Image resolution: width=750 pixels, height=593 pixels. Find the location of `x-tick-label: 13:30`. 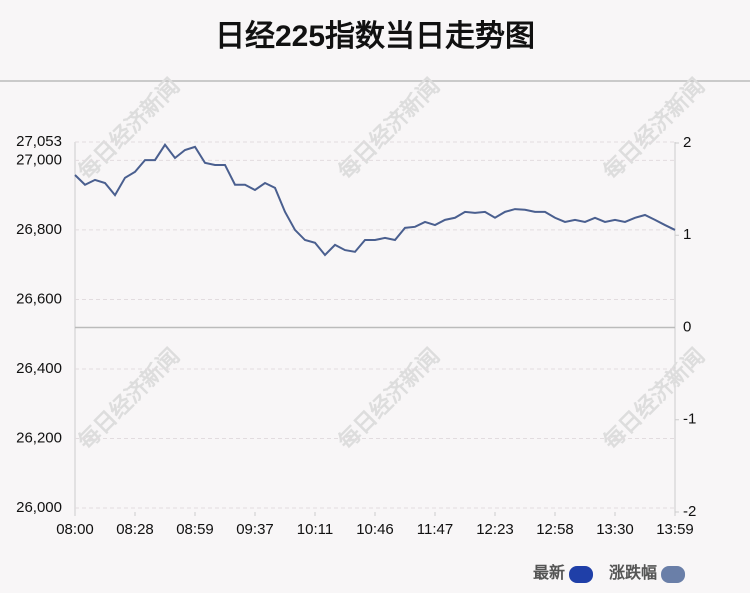

x-tick-label: 13:30 is located at coordinates (615, 529).